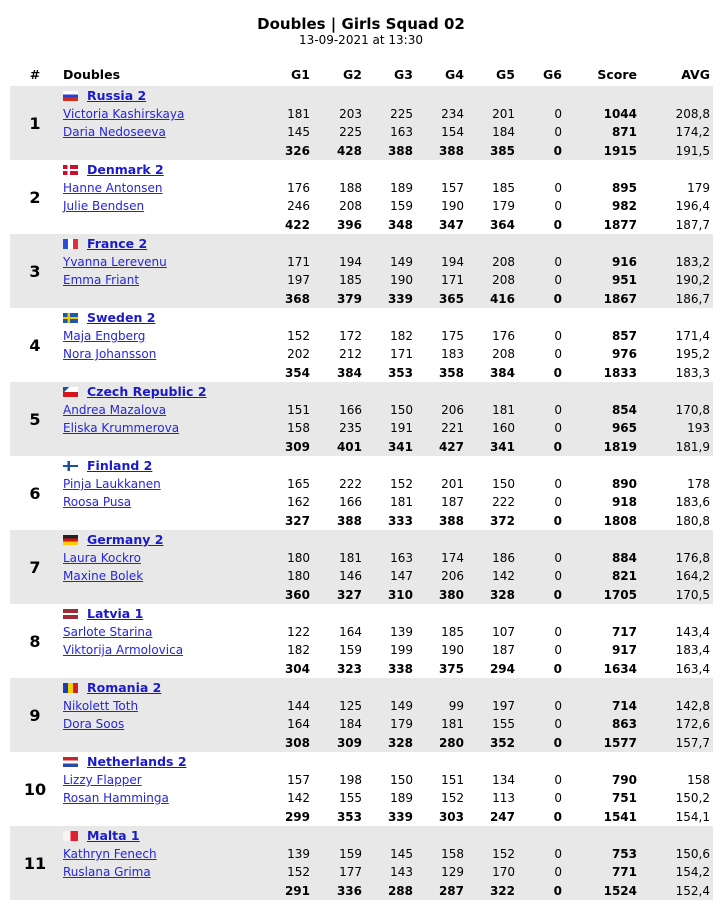 This screenshot has height=920, width=722. I want to click on team-game-3-total: 353, so click(400, 372).